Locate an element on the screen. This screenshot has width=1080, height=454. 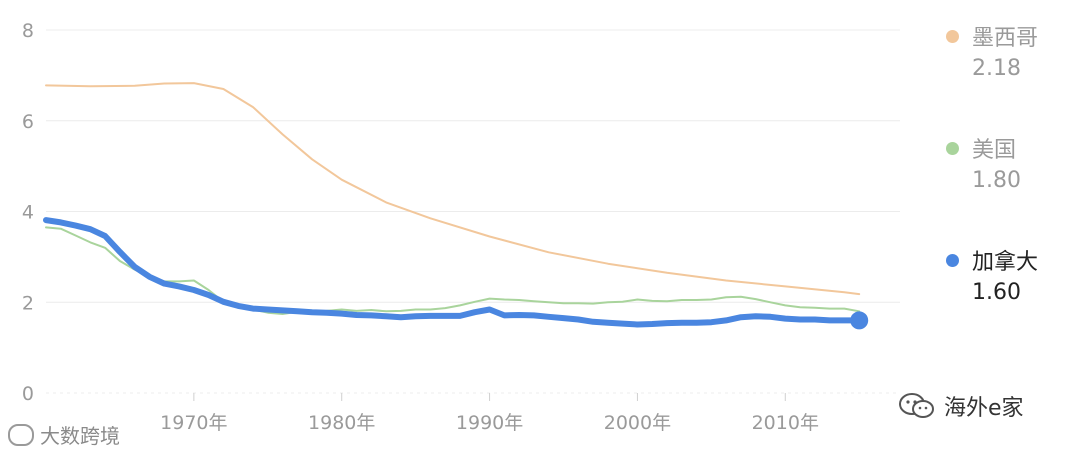
series-end-markers is located at coordinates (859, 320).